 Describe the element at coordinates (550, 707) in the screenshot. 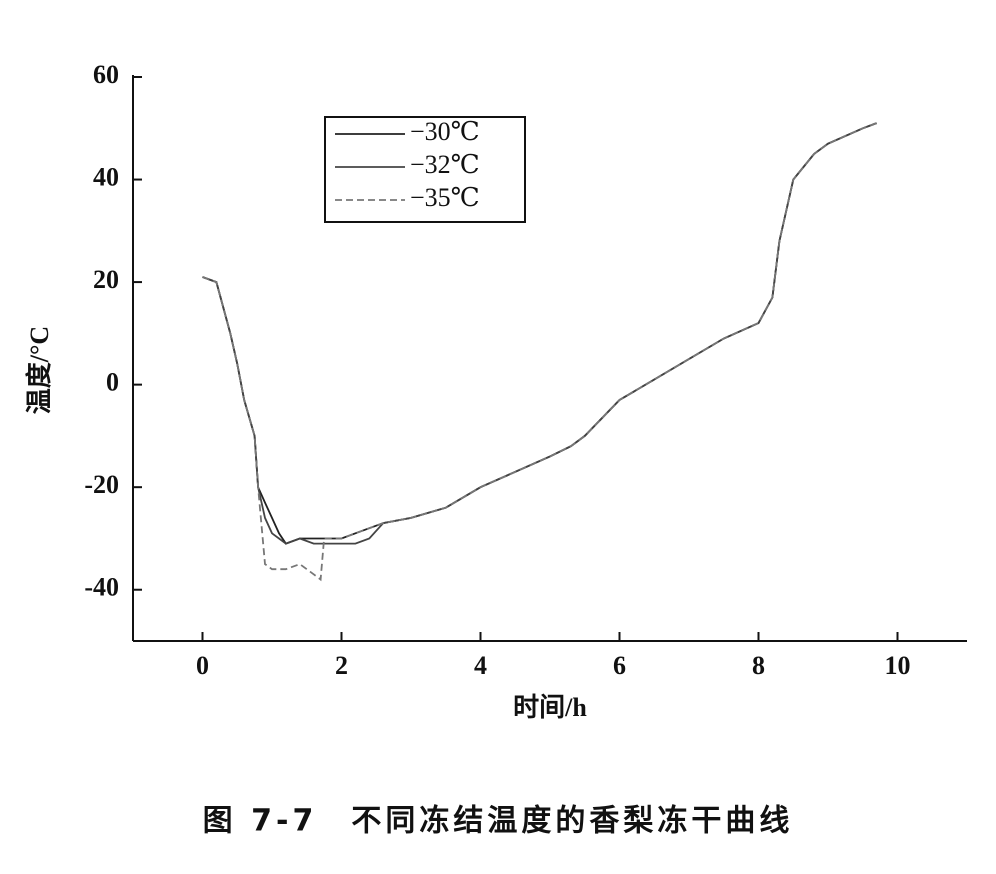

I see `x-axis-label: 时间/h` at that location.